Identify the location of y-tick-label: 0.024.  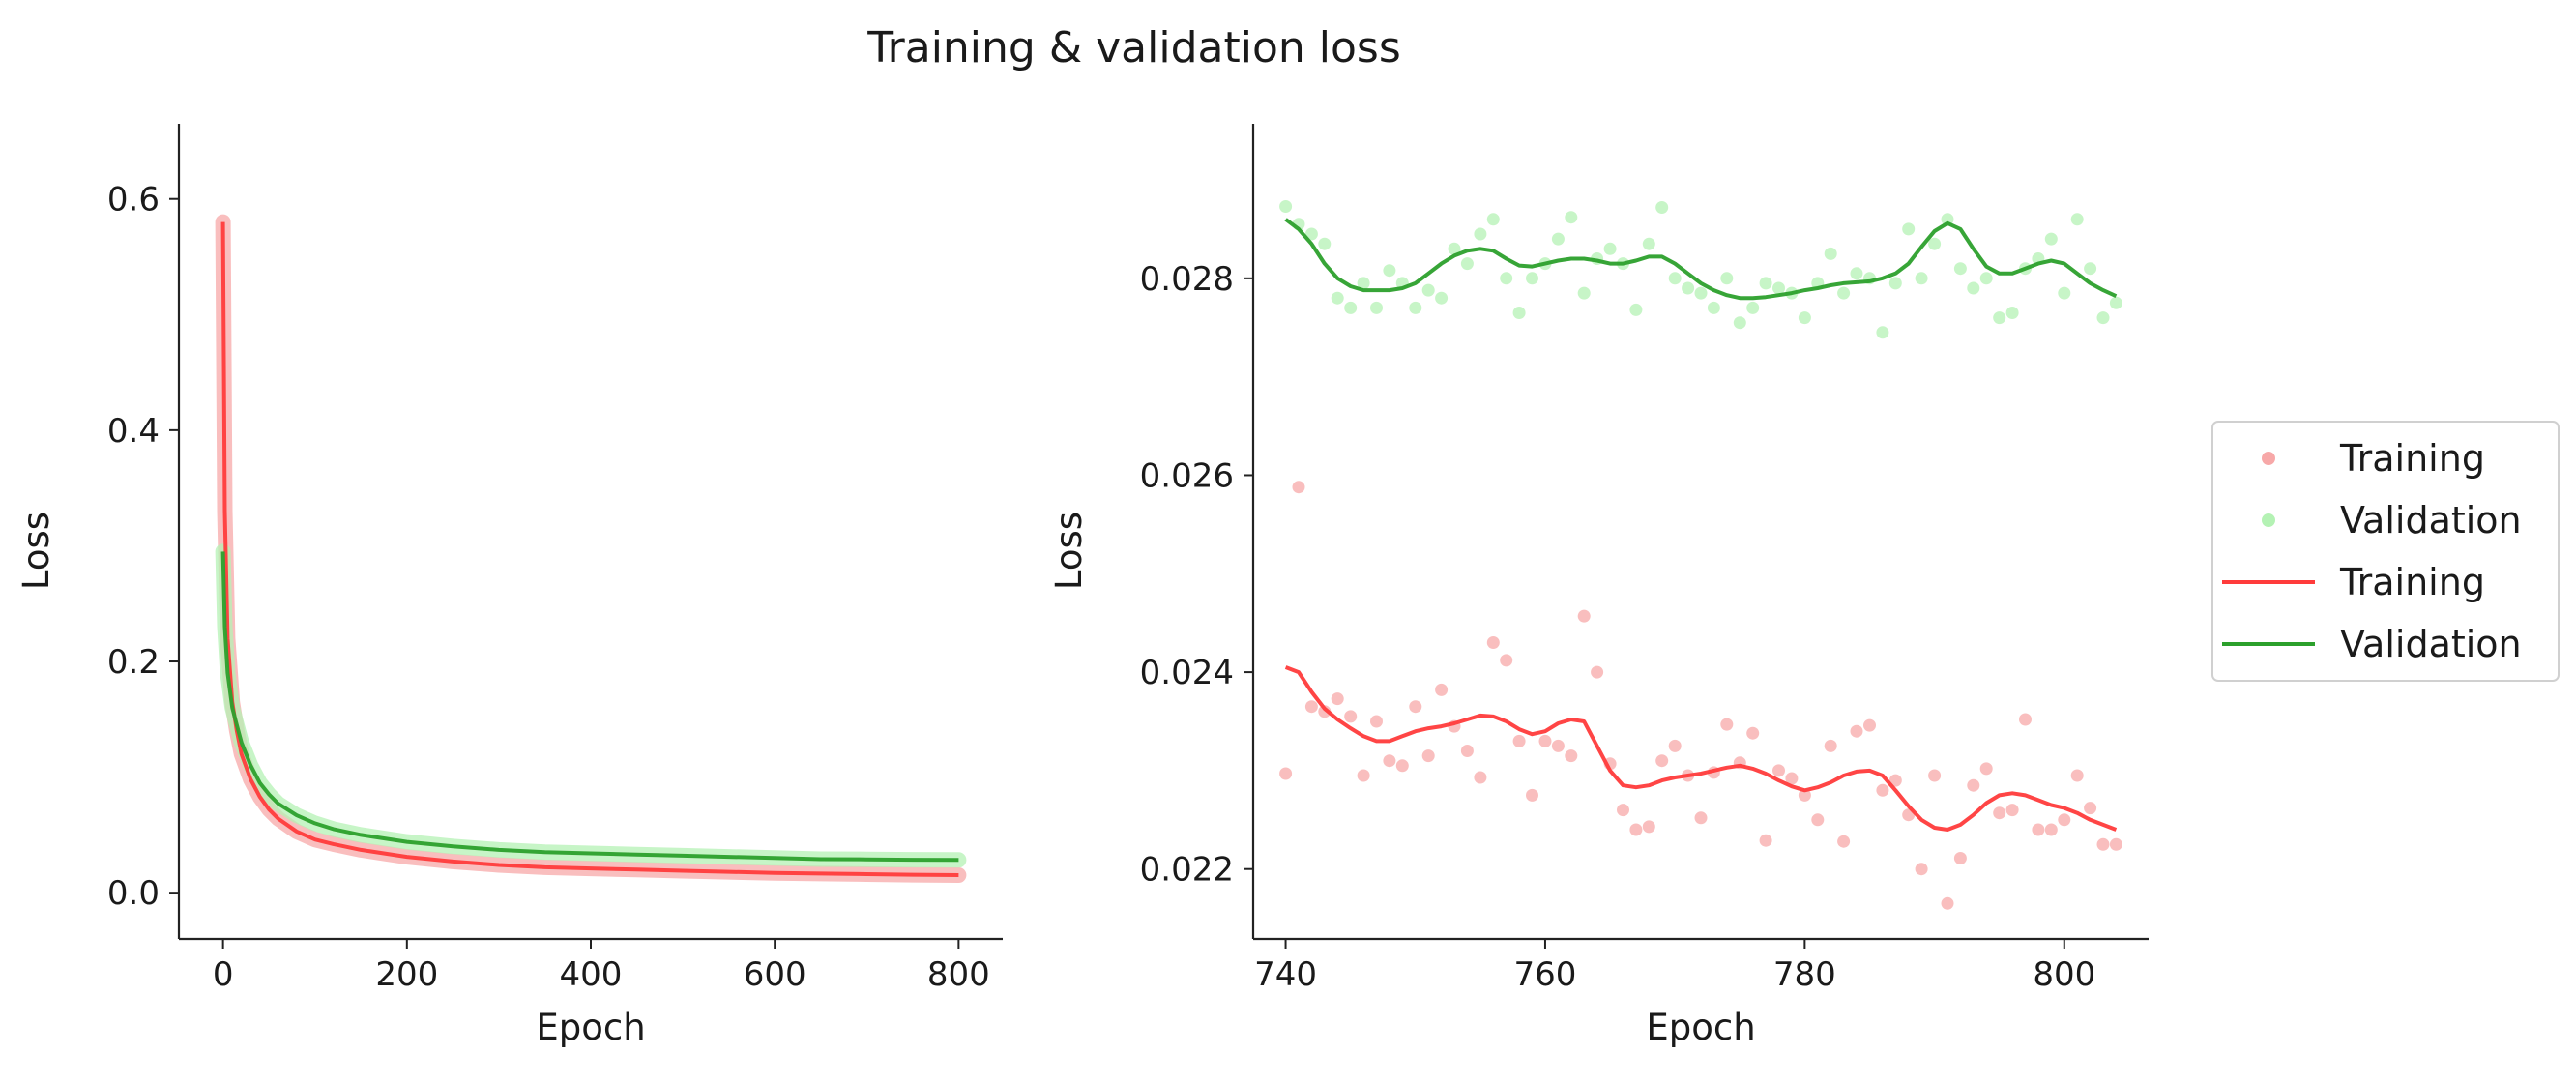
(1187, 673).